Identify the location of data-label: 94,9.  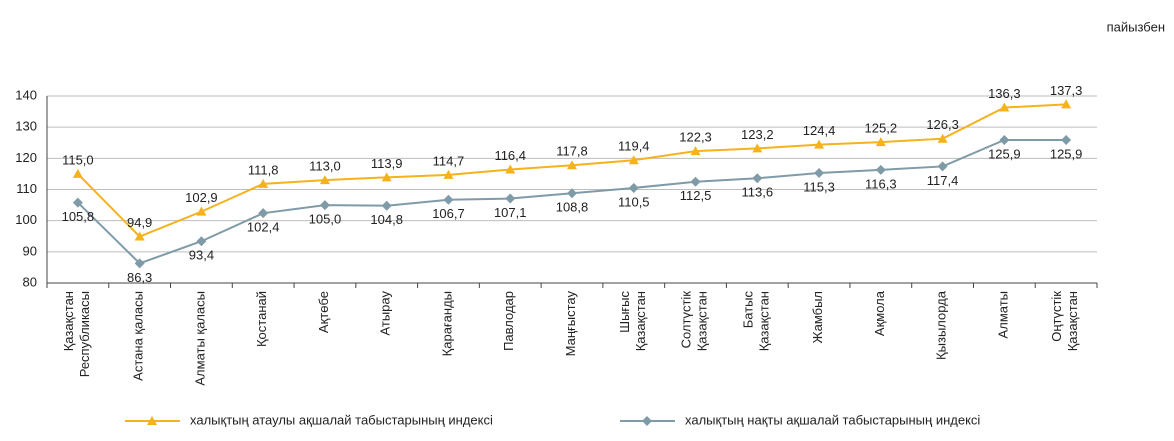
(139, 222).